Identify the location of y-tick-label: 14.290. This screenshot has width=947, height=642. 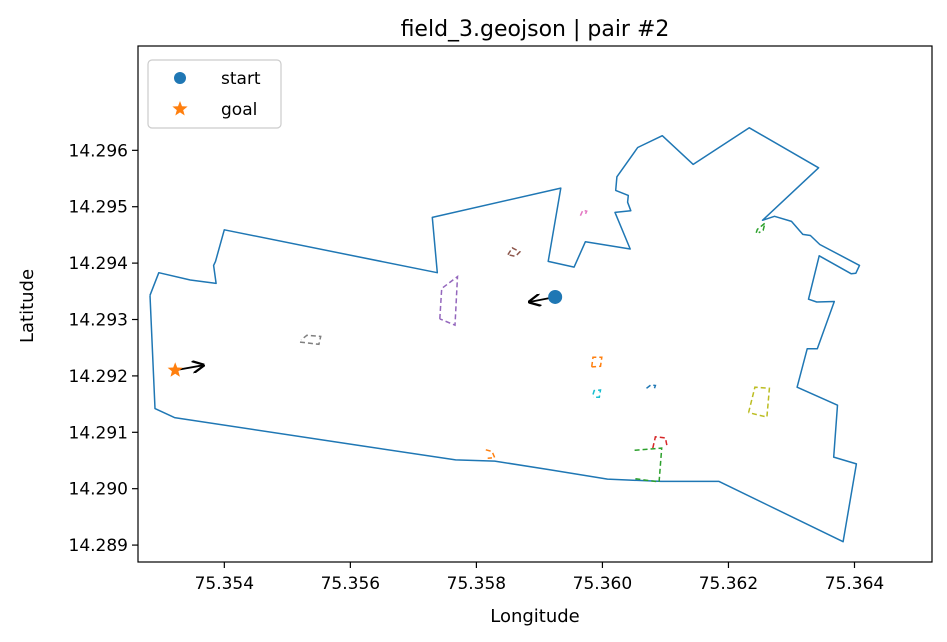
(98, 490).